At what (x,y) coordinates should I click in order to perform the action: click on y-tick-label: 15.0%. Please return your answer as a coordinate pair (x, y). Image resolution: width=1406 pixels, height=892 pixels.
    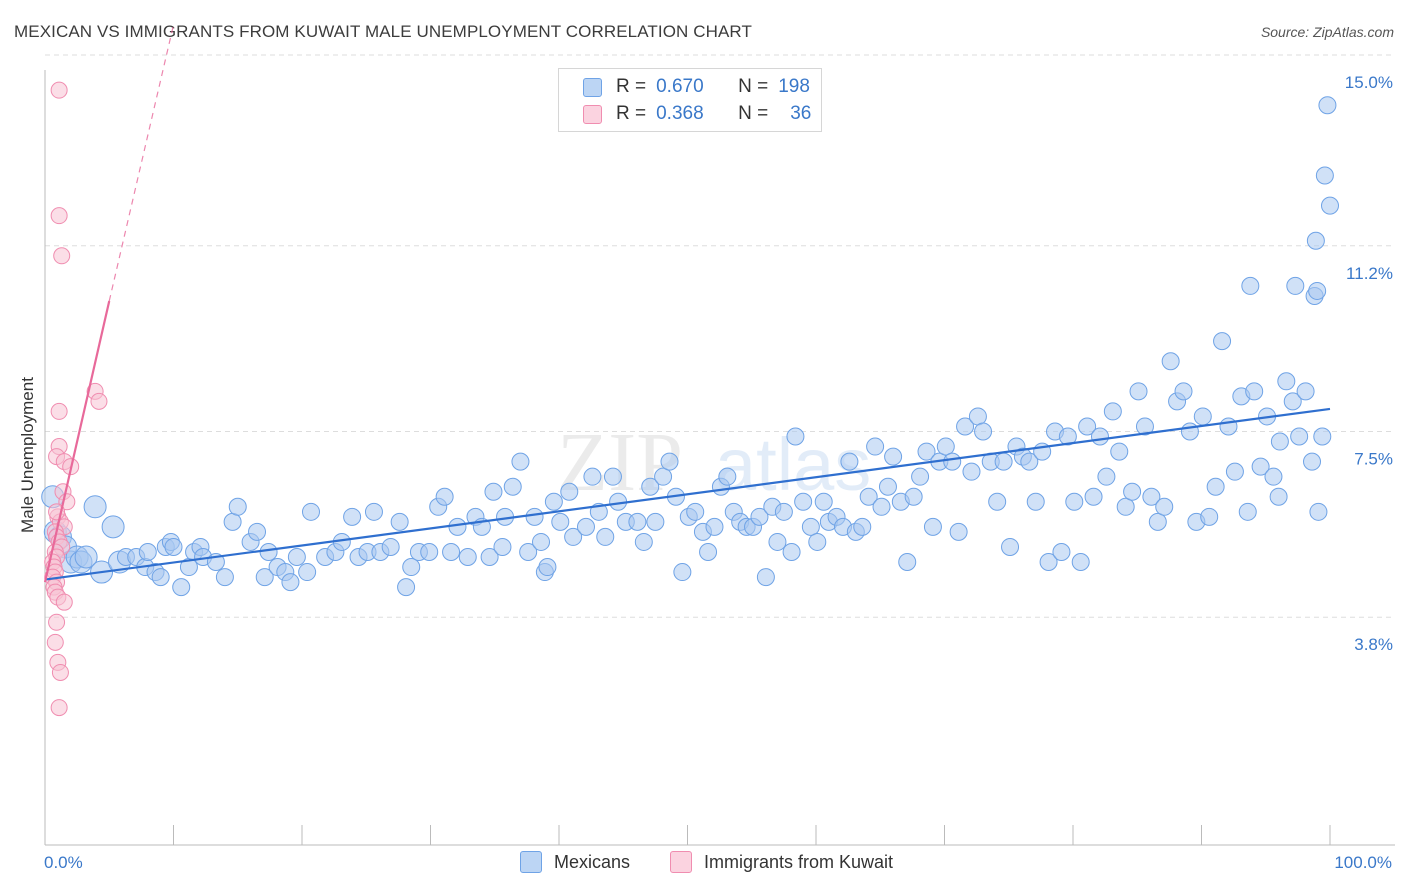
    Looking at the image, I should click on (1369, 82).